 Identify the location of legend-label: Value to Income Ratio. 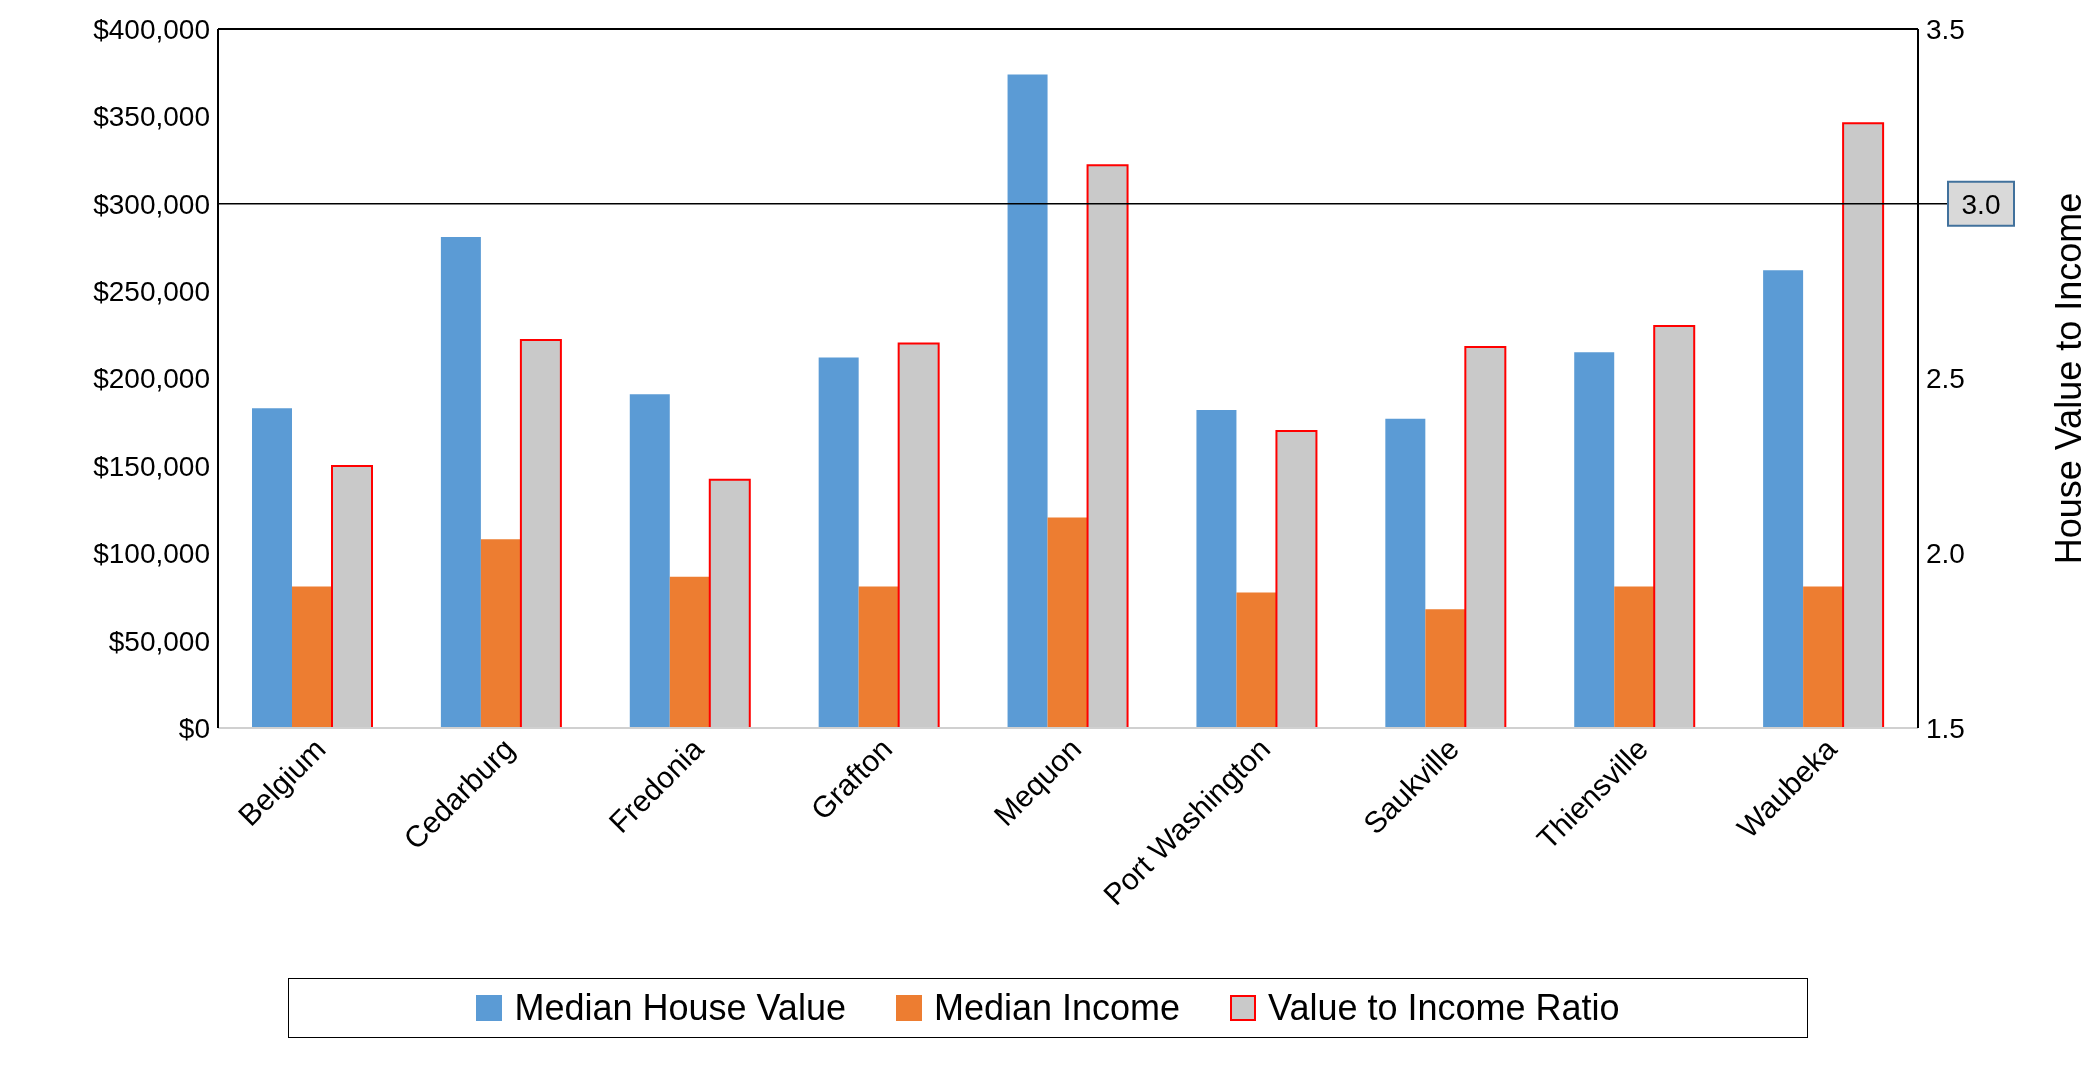
(1444, 1008).